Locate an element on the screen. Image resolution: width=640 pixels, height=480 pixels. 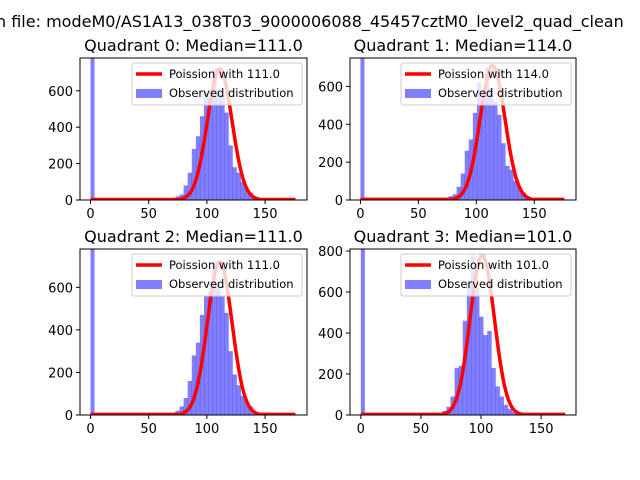
poisson-curve is located at coordinates (192, 337).